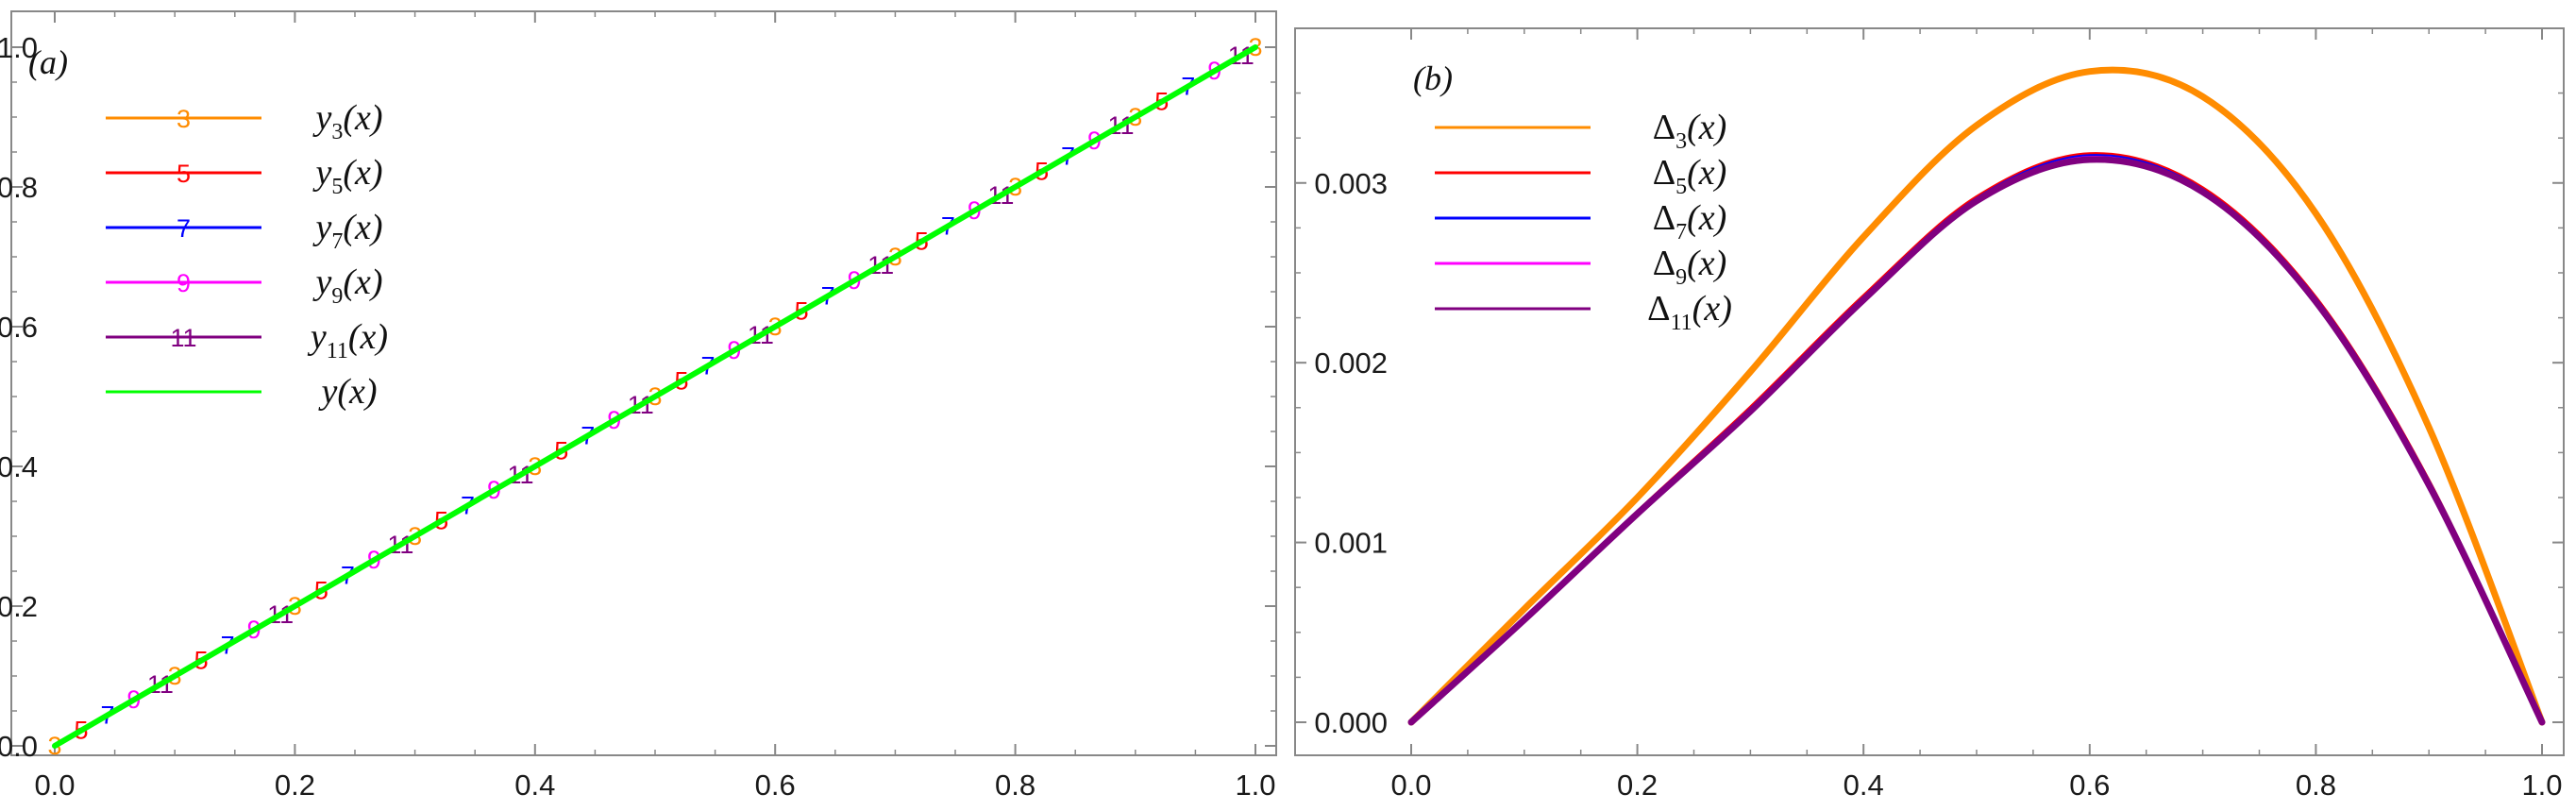 The width and height of the screenshot is (2576, 811). What do you see at coordinates (1433, 78) in the screenshot?
I see `panel-label: (b)` at bounding box center [1433, 78].